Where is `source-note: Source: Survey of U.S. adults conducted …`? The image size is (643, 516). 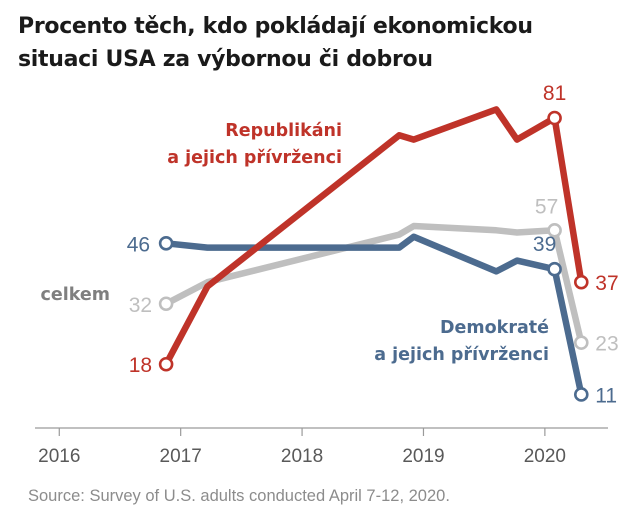
source-note: Source: Survey of U.S. adults conducted … is located at coordinates (239, 496).